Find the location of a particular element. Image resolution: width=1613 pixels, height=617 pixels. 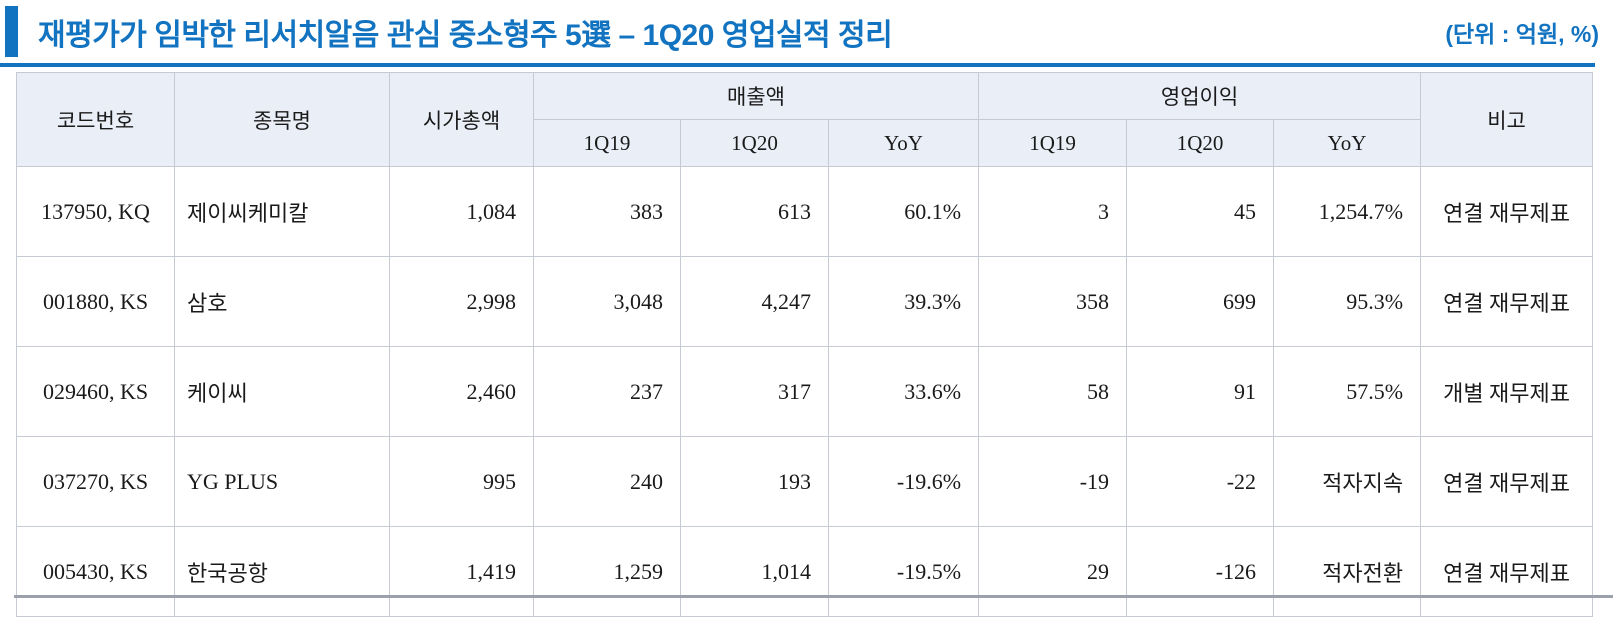

cell-sales-1q19: 3,048 is located at coordinates (607, 301).